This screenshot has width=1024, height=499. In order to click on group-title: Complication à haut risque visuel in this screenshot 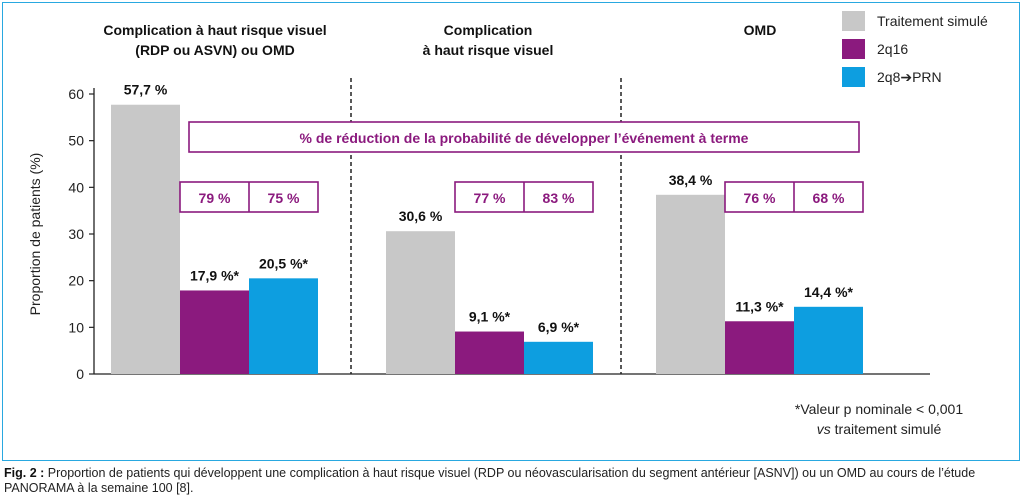, I will do `click(214, 30)`.